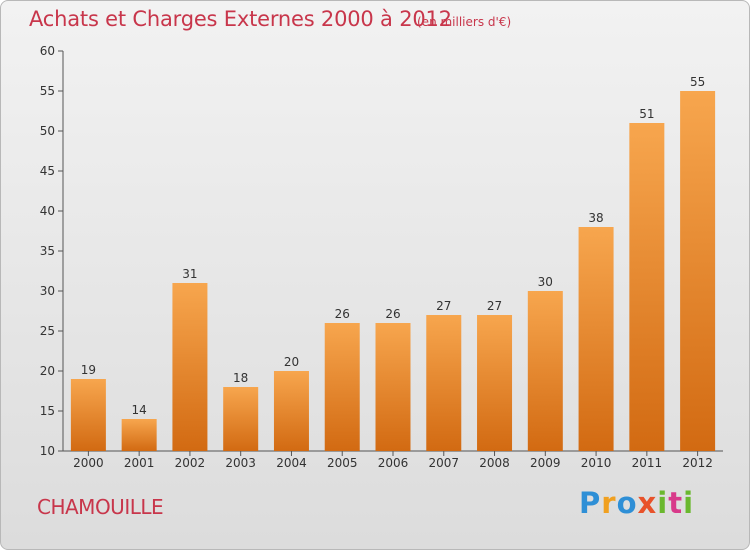  What do you see at coordinates (139, 463) in the screenshot?
I see `x-tick-label: 2001` at bounding box center [139, 463].